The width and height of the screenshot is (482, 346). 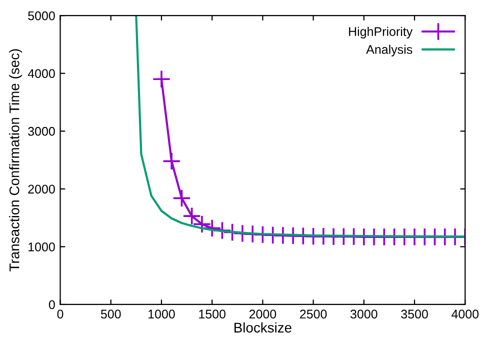 What do you see at coordinates (110, 314) in the screenshot?
I see `x-tick-label: 500` at bounding box center [110, 314].